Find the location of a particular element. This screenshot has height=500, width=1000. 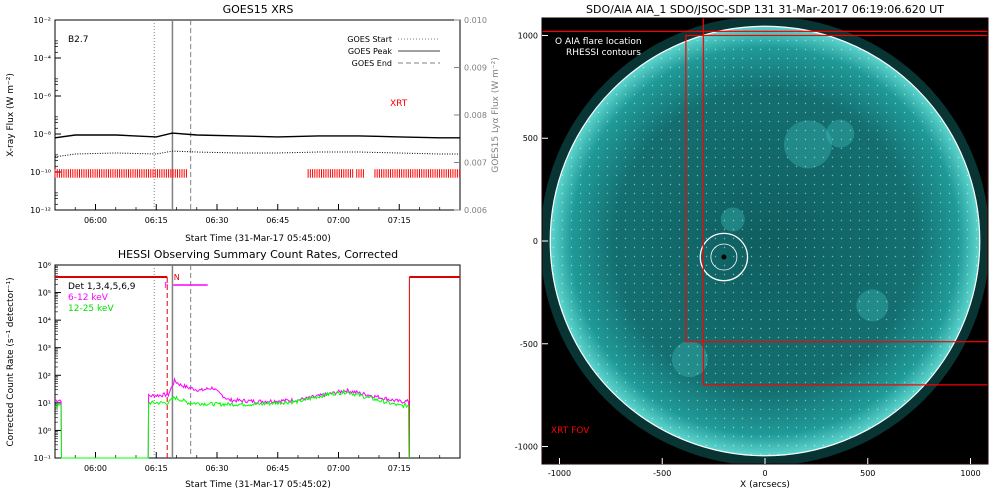

aia-y-tick-label: -500 is located at coordinates (529, 344).